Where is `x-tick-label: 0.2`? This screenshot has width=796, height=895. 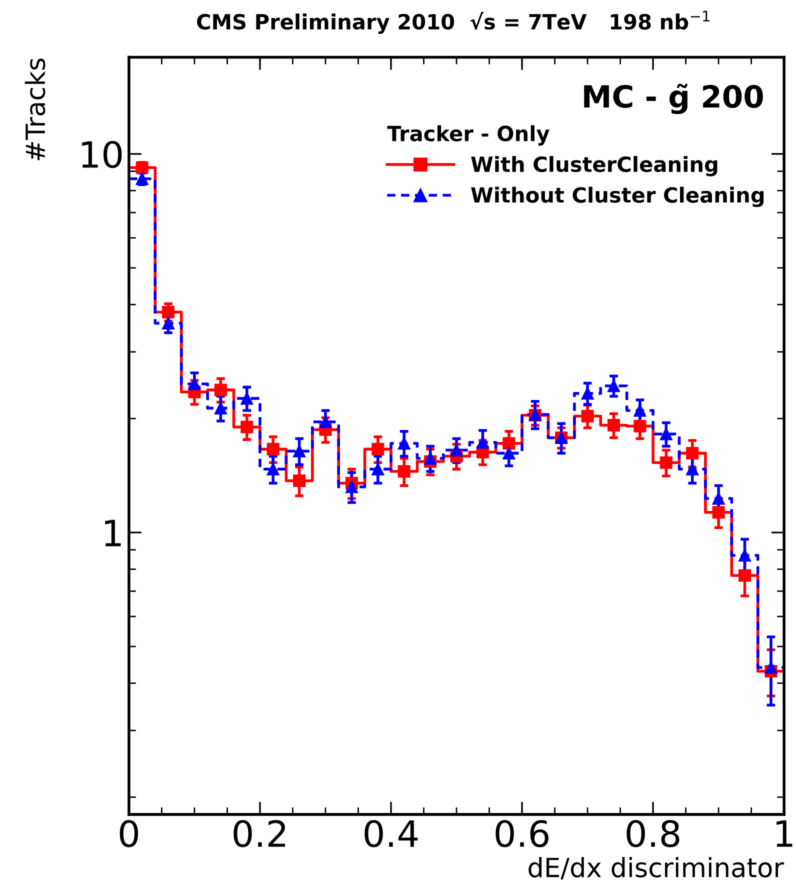 x-tick-label: 0.2 is located at coordinates (260, 834).